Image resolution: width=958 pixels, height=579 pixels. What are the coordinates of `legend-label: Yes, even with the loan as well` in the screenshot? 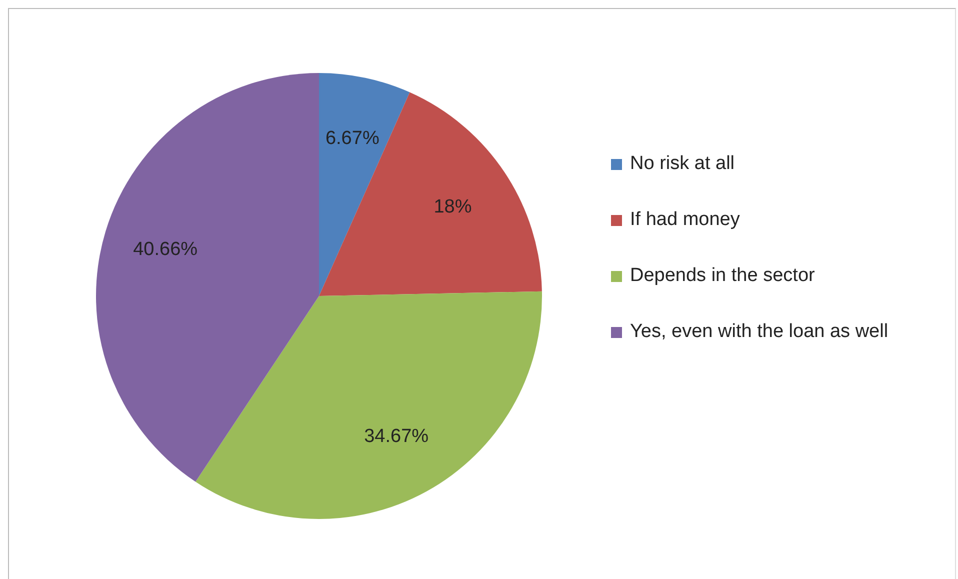 It's located at (759, 332).